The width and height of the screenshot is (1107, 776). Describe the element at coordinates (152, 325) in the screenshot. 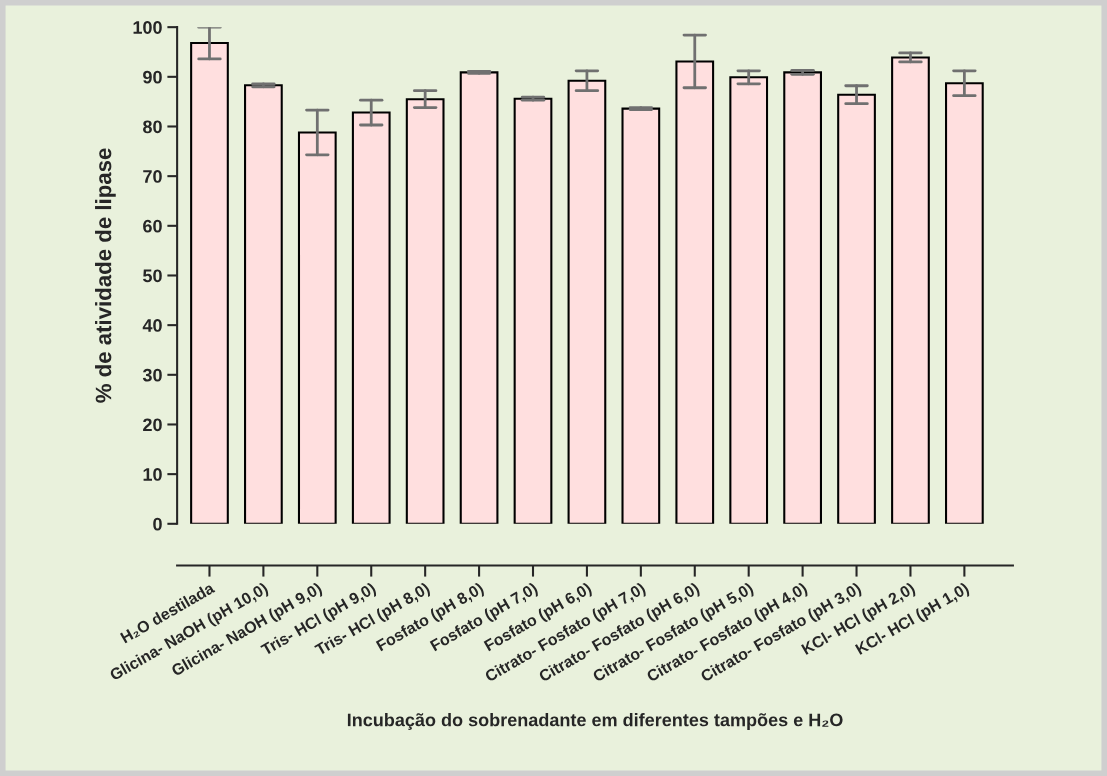

I see `y-tick-label: 40` at that location.